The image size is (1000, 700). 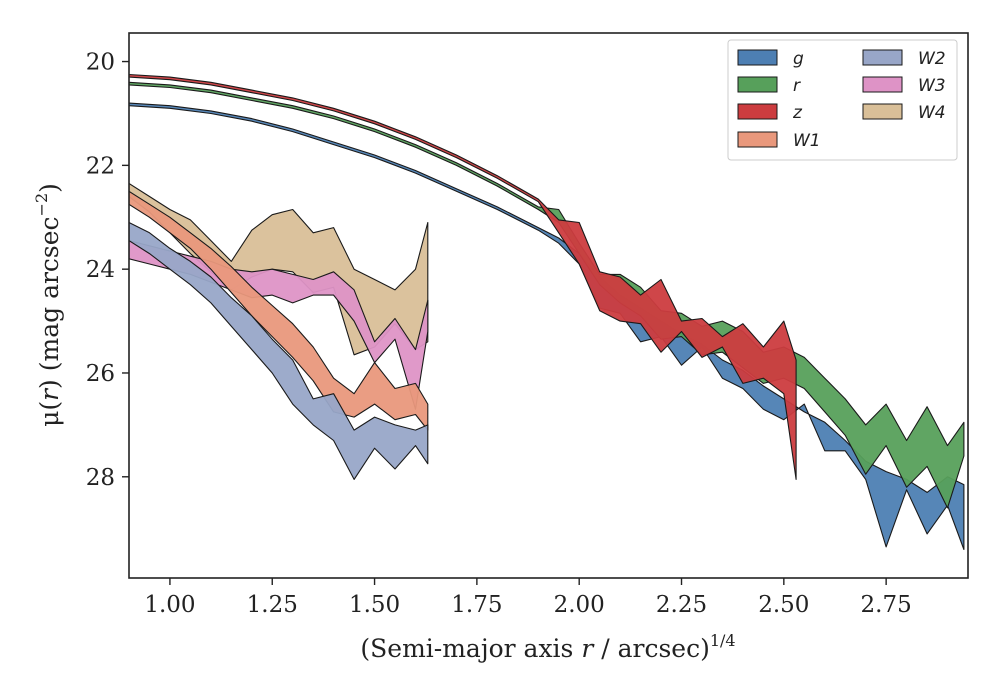 I want to click on y-axis-label: μ(r) (mag arcsec−2), so click(x=48, y=305).